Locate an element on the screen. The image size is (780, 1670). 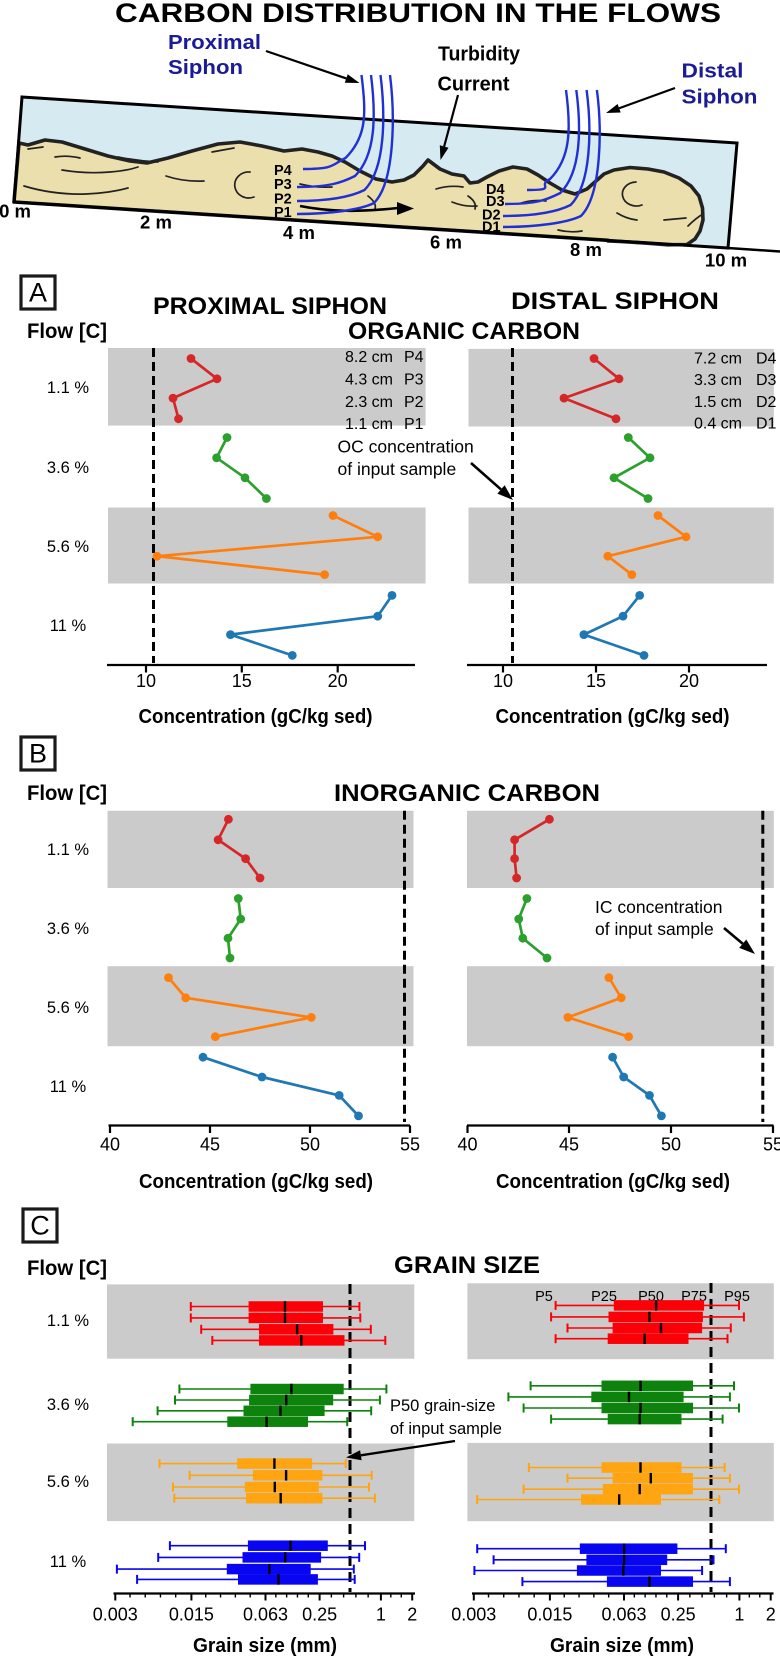
svg-text: 2 m is located at coordinates (156, 222).